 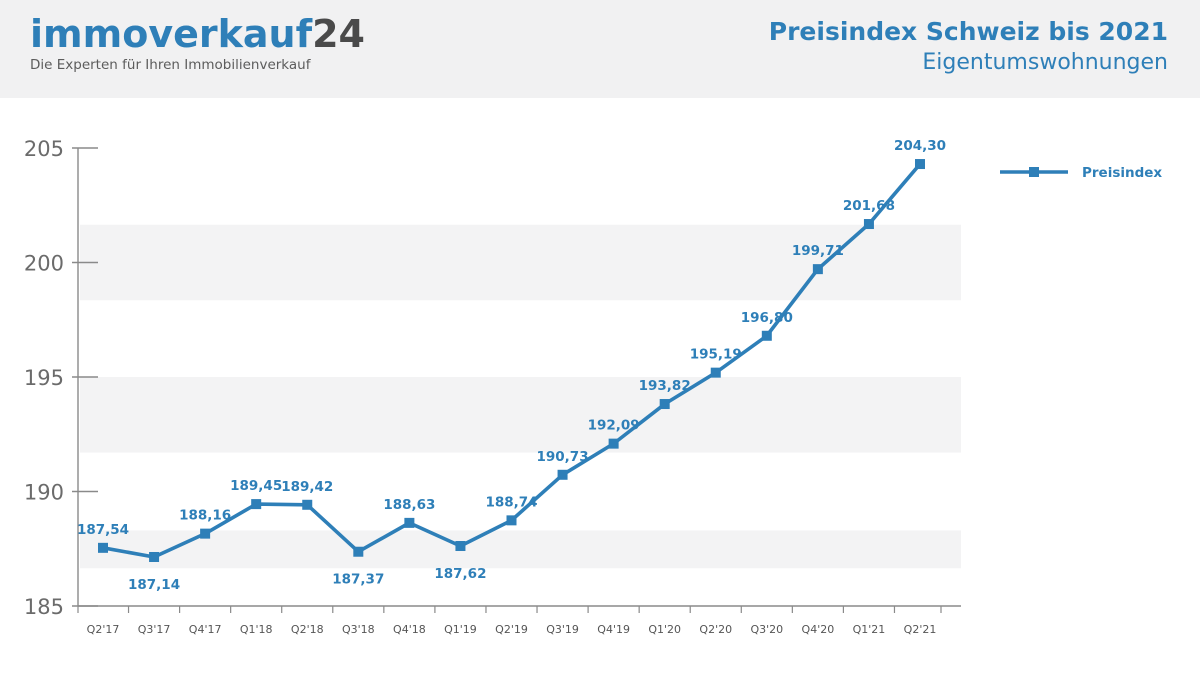 What do you see at coordinates (256, 629) in the screenshot?
I see `x-tick-label: Q1'18` at bounding box center [256, 629].